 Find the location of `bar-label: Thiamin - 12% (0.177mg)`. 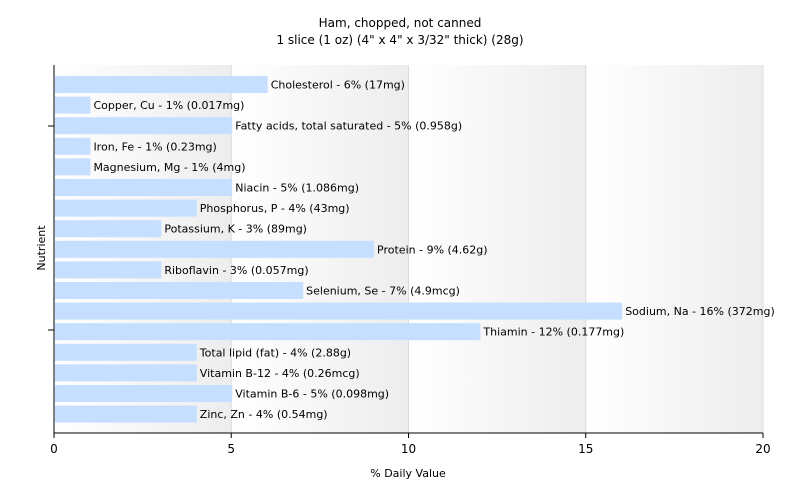

bar-label: Thiamin - 12% (0.177mg) is located at coordinates (553, 332).